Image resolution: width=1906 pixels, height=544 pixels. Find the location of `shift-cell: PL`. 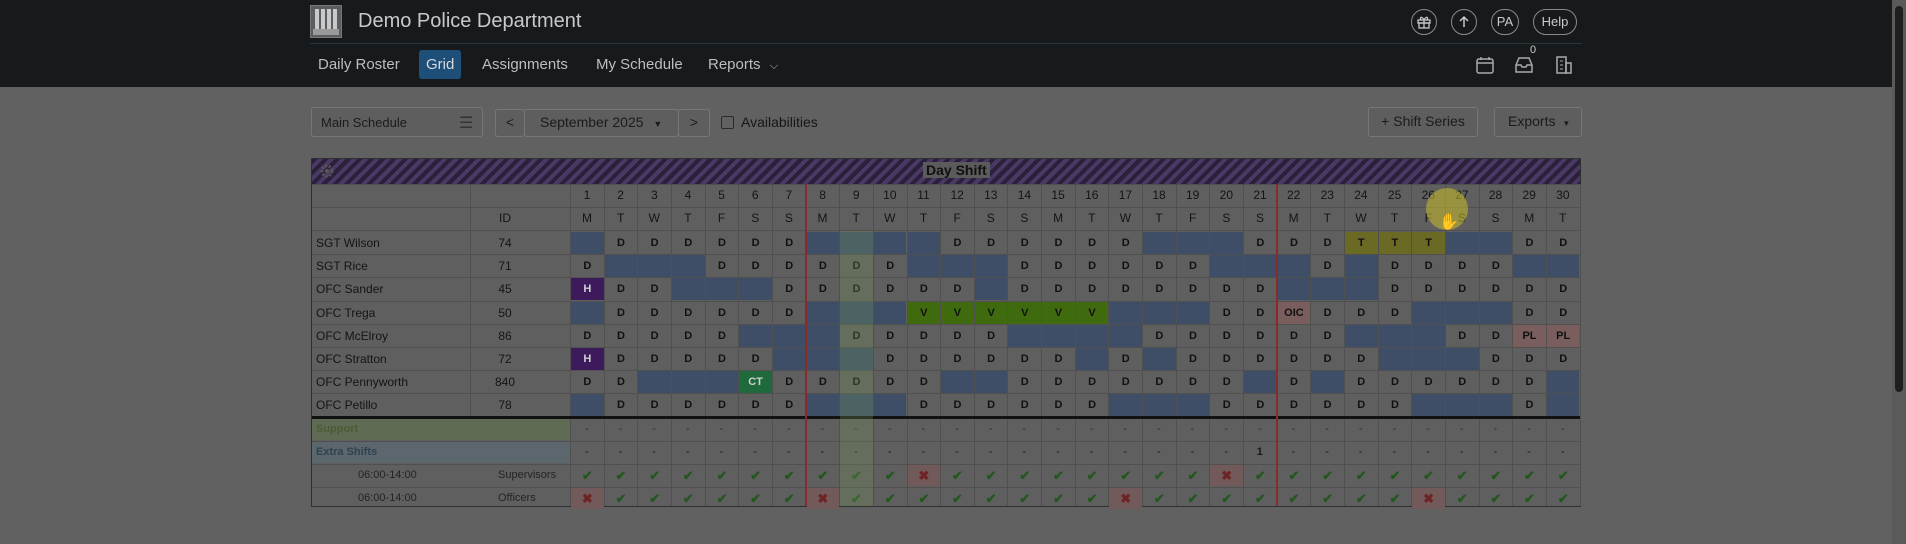

shift-cell: PL is located at coordinates (1563, 335).